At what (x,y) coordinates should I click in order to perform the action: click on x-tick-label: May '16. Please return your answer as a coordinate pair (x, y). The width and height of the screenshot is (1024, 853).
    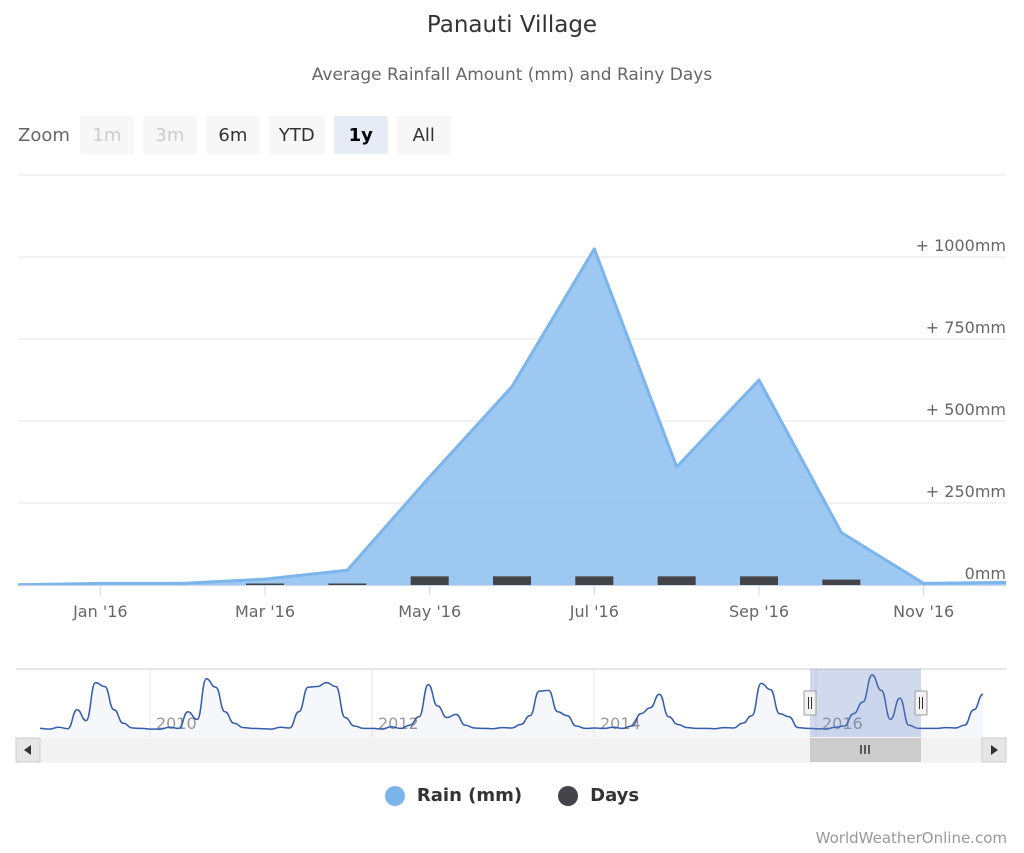
    Looking at the image, I should click on (429, 611).